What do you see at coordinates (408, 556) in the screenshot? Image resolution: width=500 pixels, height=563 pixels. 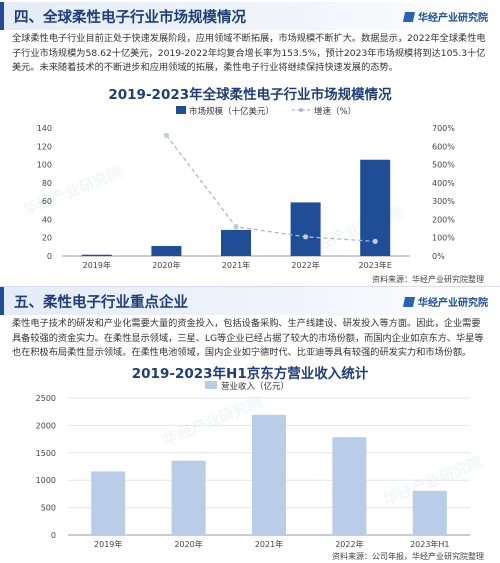 I see `source-note: 资料来源：公司年报，华经产业研究院整理` at bounding box center [408, 556].